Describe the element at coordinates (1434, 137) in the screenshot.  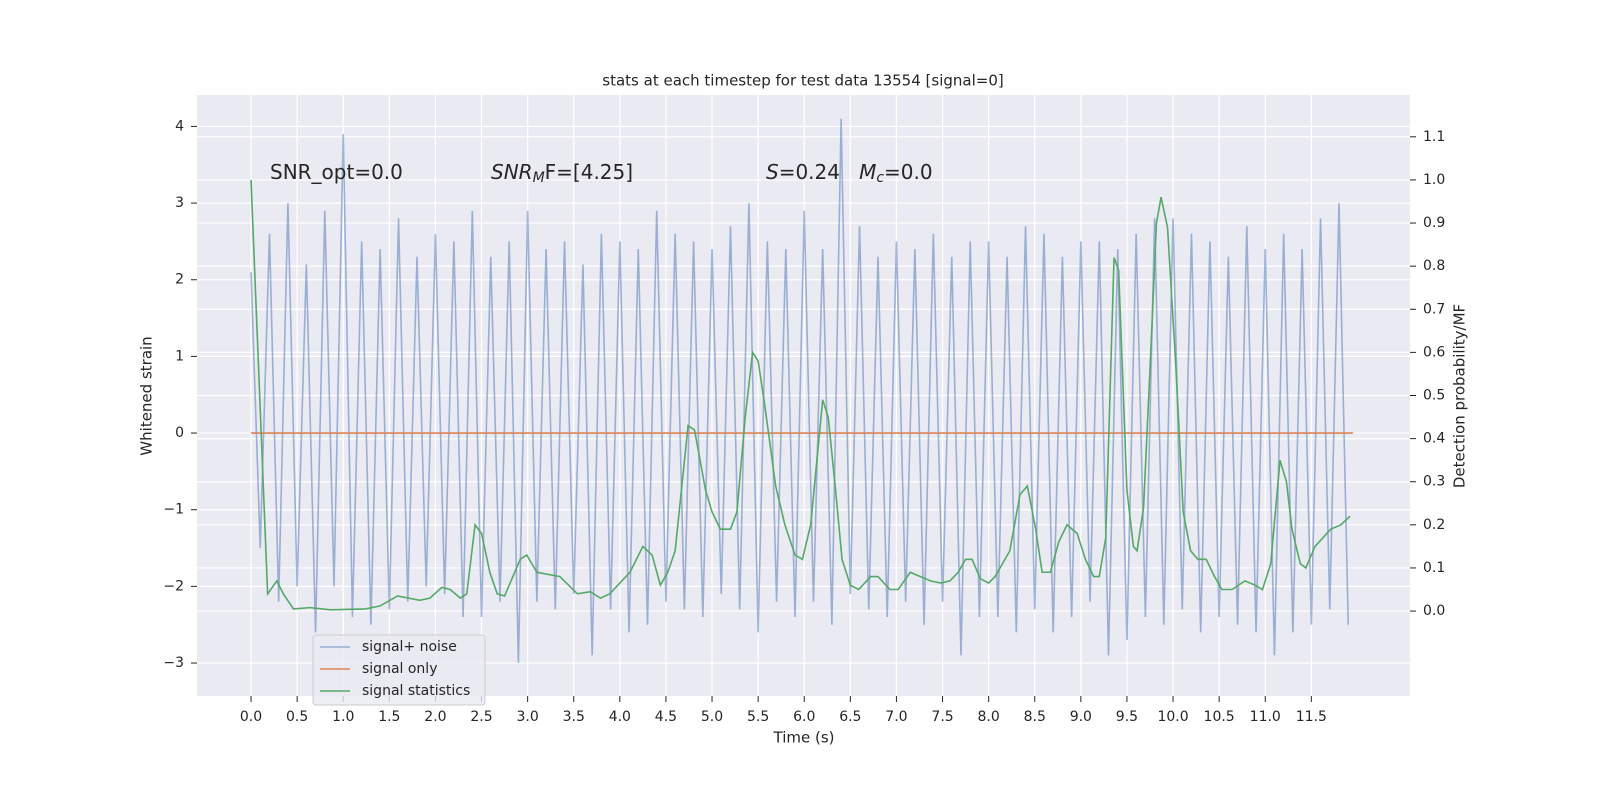
I see `y2-tick-label: 1.1` at that location.